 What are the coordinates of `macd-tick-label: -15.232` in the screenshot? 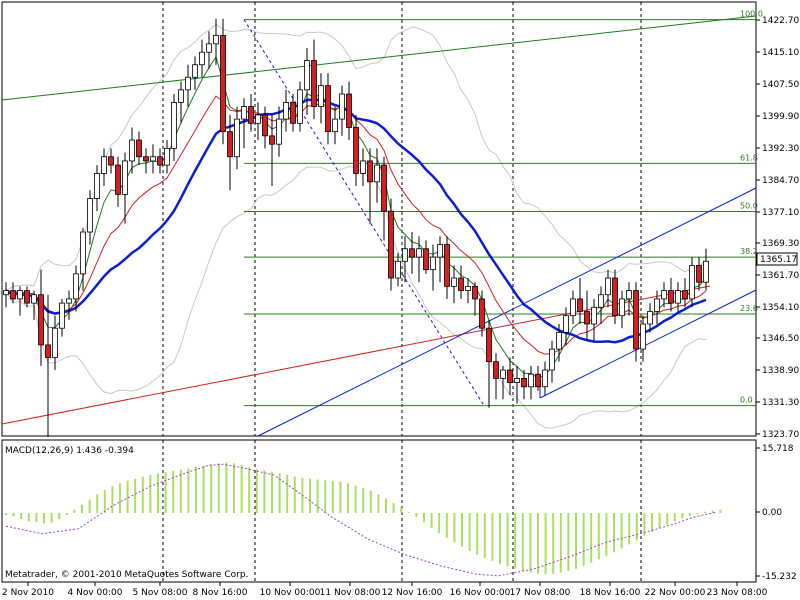 It's located at (779, 577).